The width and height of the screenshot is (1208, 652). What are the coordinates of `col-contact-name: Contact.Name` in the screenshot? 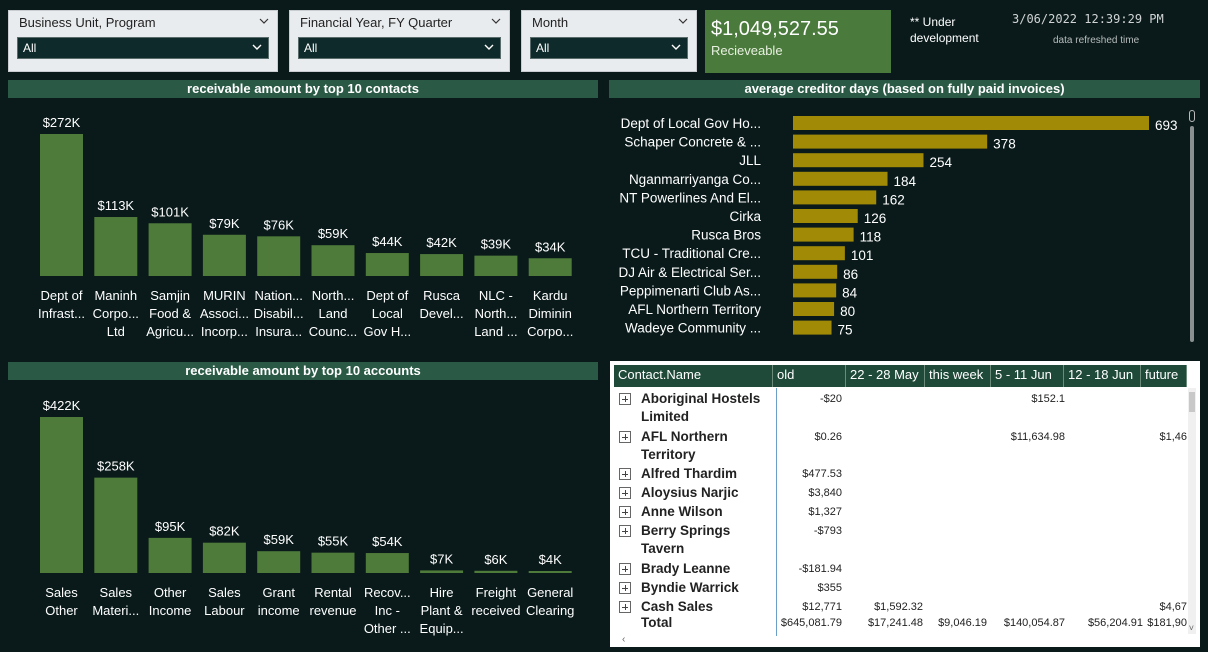 It's located at (693, 376).